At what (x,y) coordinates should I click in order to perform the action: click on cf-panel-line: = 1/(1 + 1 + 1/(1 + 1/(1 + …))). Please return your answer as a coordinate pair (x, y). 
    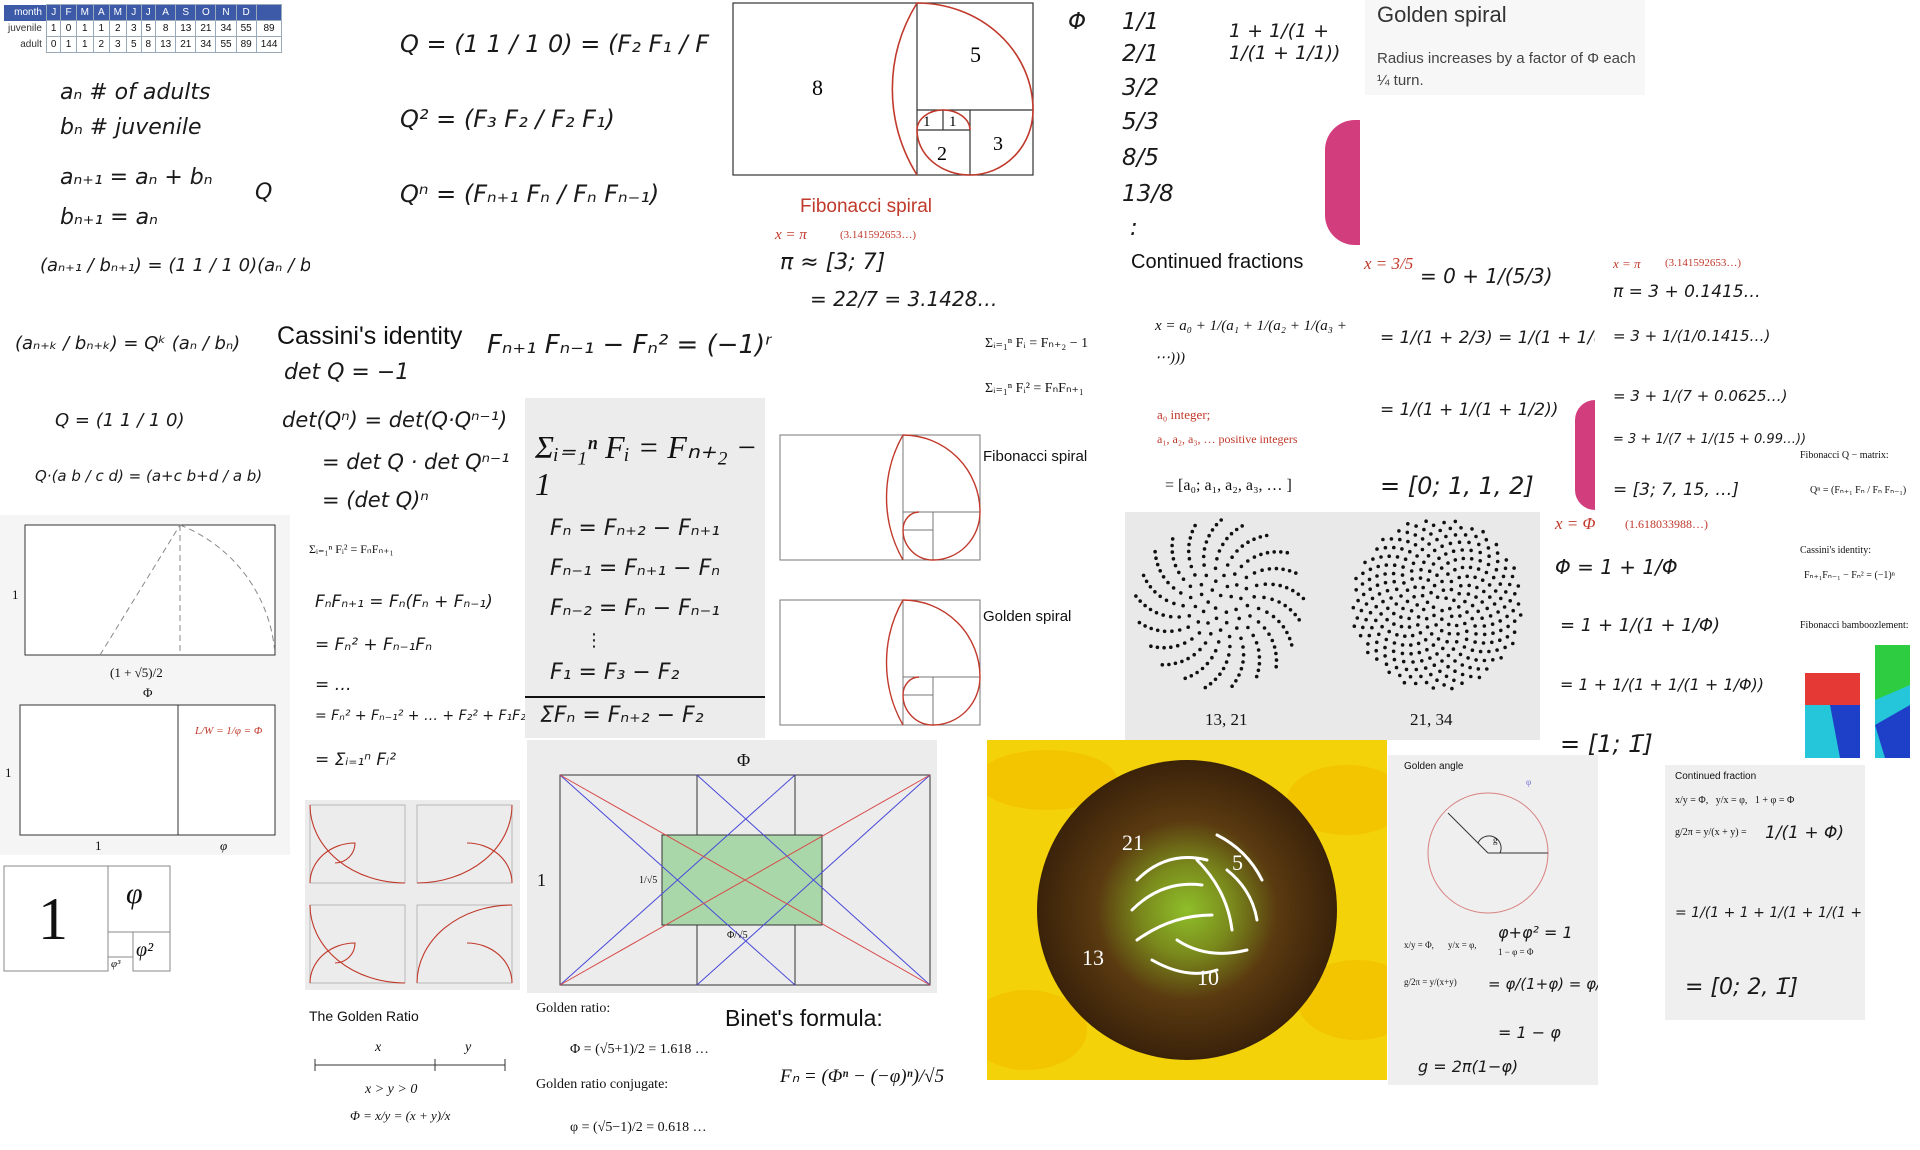
    Looking at the image, I should click on (1769, 913).